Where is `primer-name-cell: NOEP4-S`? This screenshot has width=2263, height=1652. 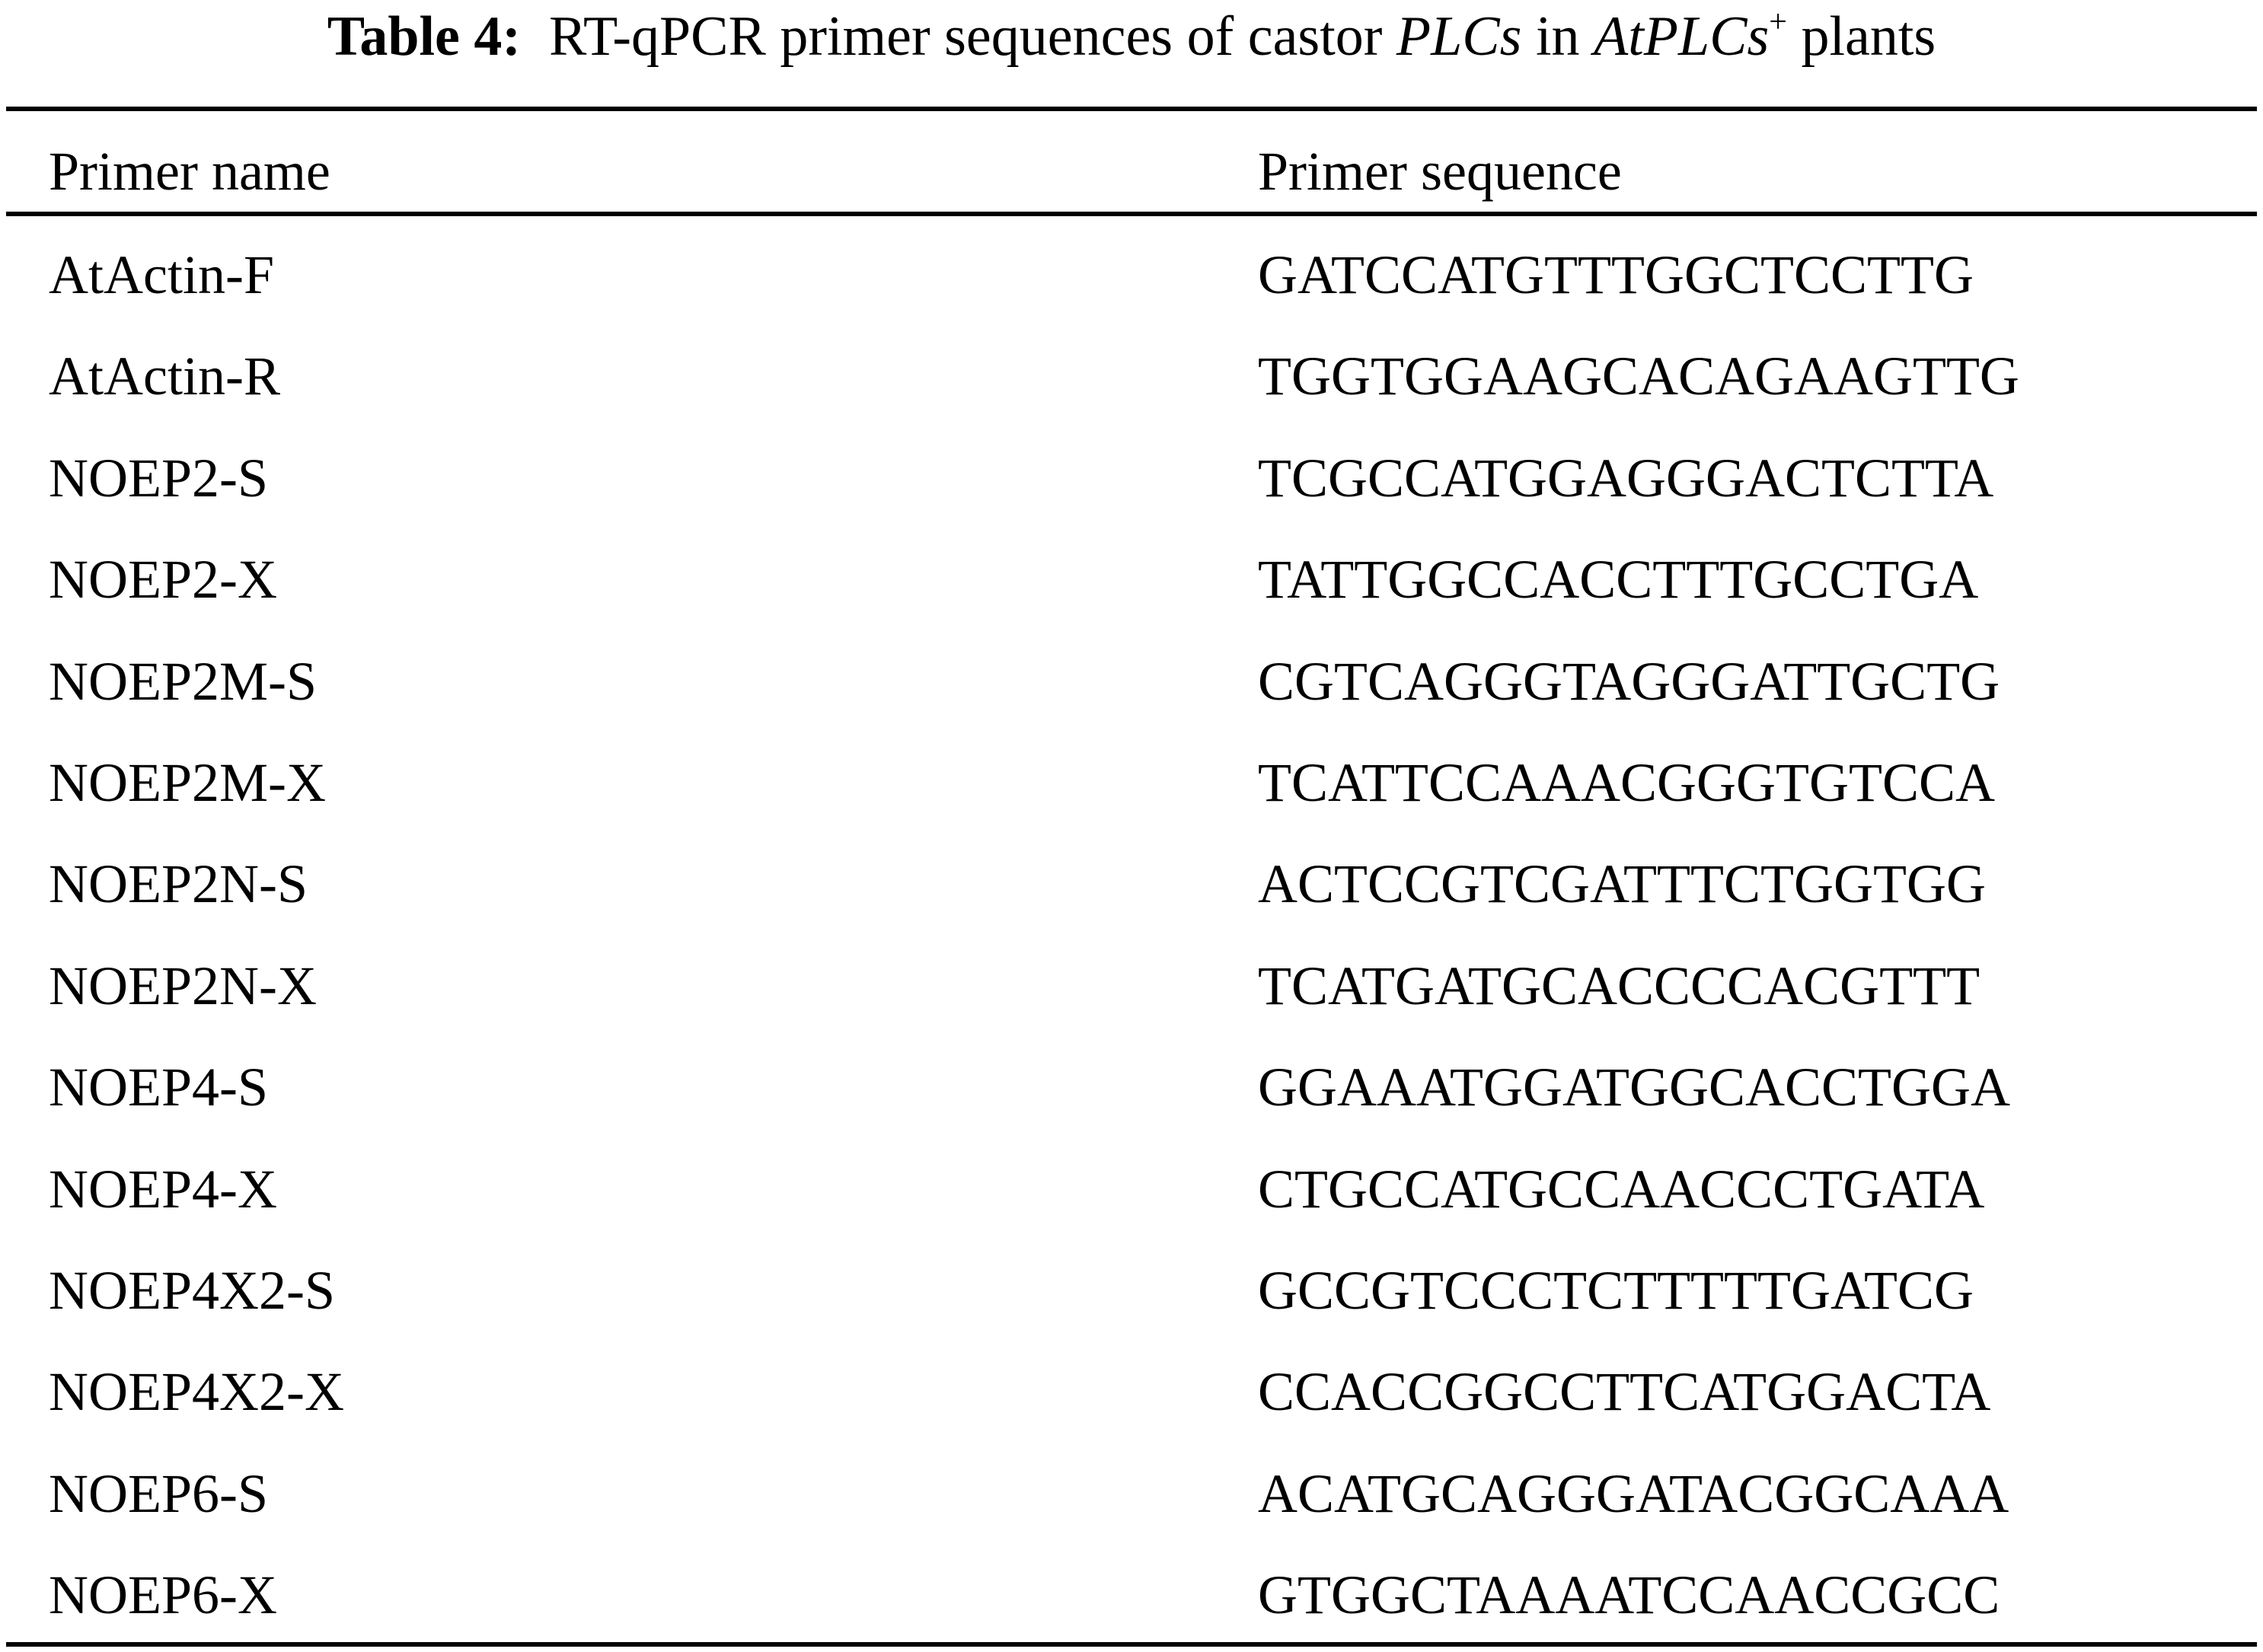
primer-name-cell: NOEP4-S is located at coordinates (159, 1087).